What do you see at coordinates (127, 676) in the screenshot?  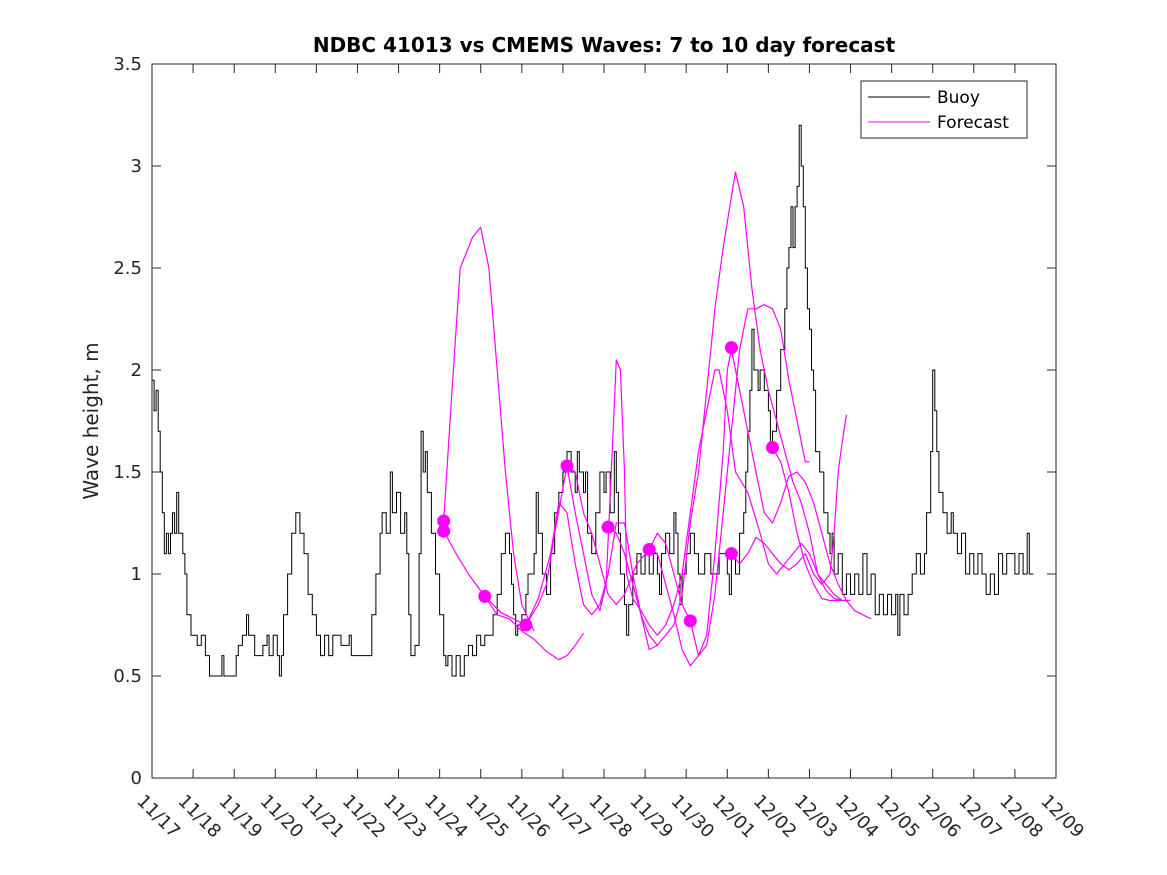 I see `y-tick-label: 0.5` at bounding box center [127, 676].